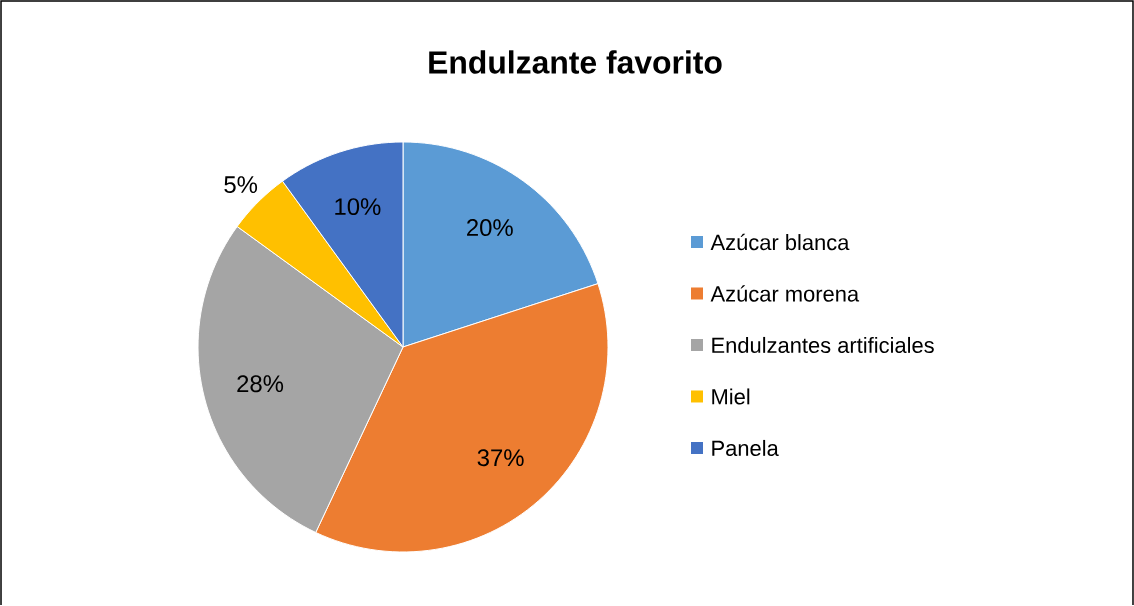  Describe the element at coordinates (260, 384) in the screenshot. I see `data-label: 28%` at that location.